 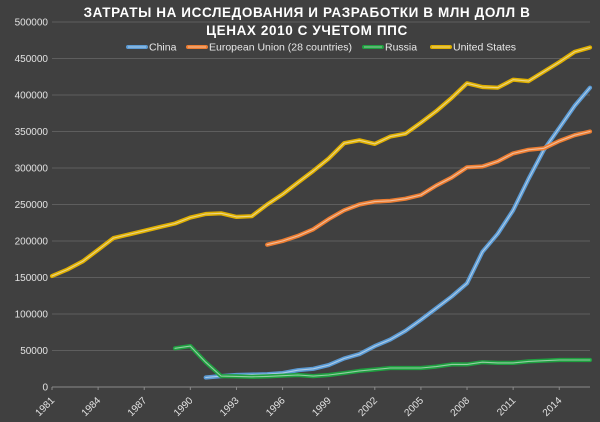 I want to click on y-tick-label: 250000, so click(x=32, y=205).